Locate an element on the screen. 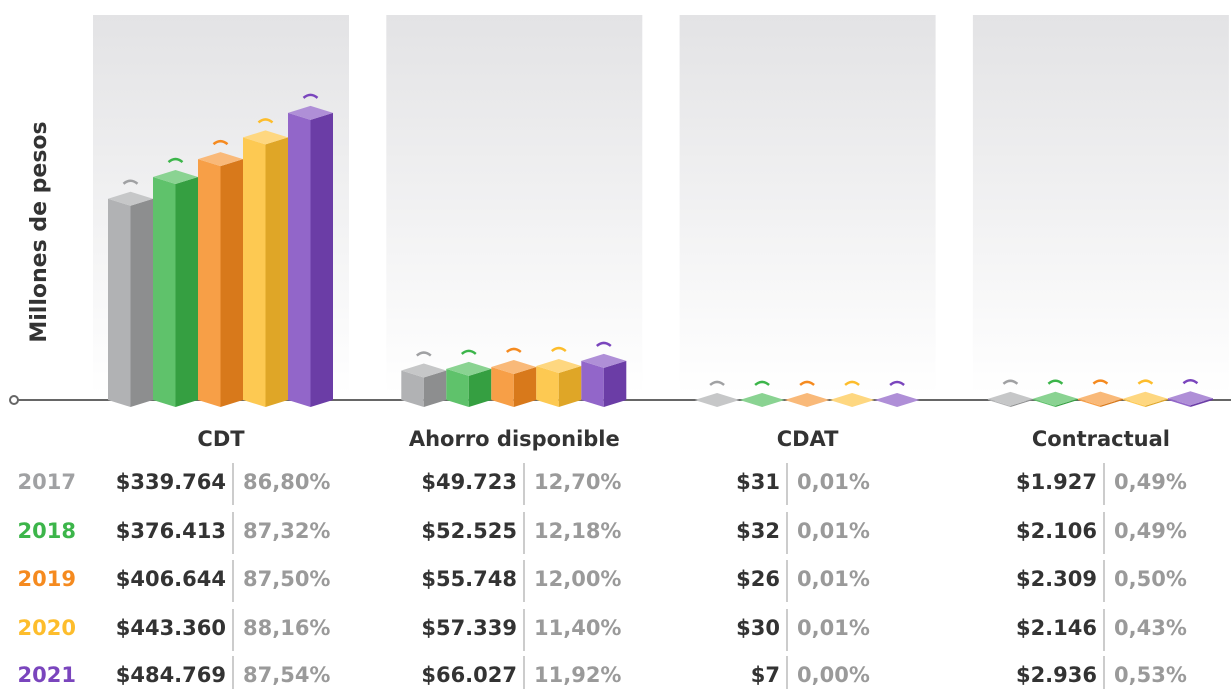 The width and height of the screenshot is (1231, 693). value-label: $484.769 is located at coordinates (171, 675).